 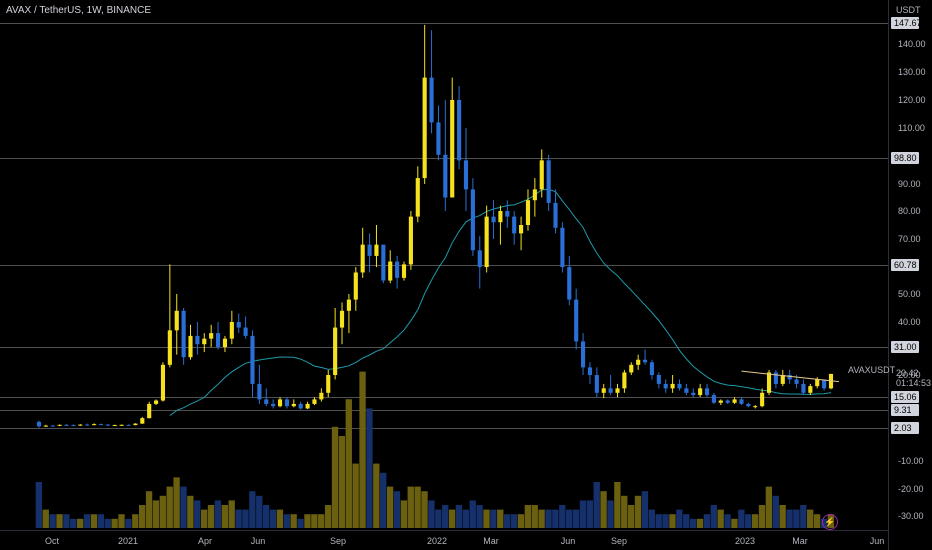 I want to click on level-price-box: 2.03, so click(x=905, y=428).